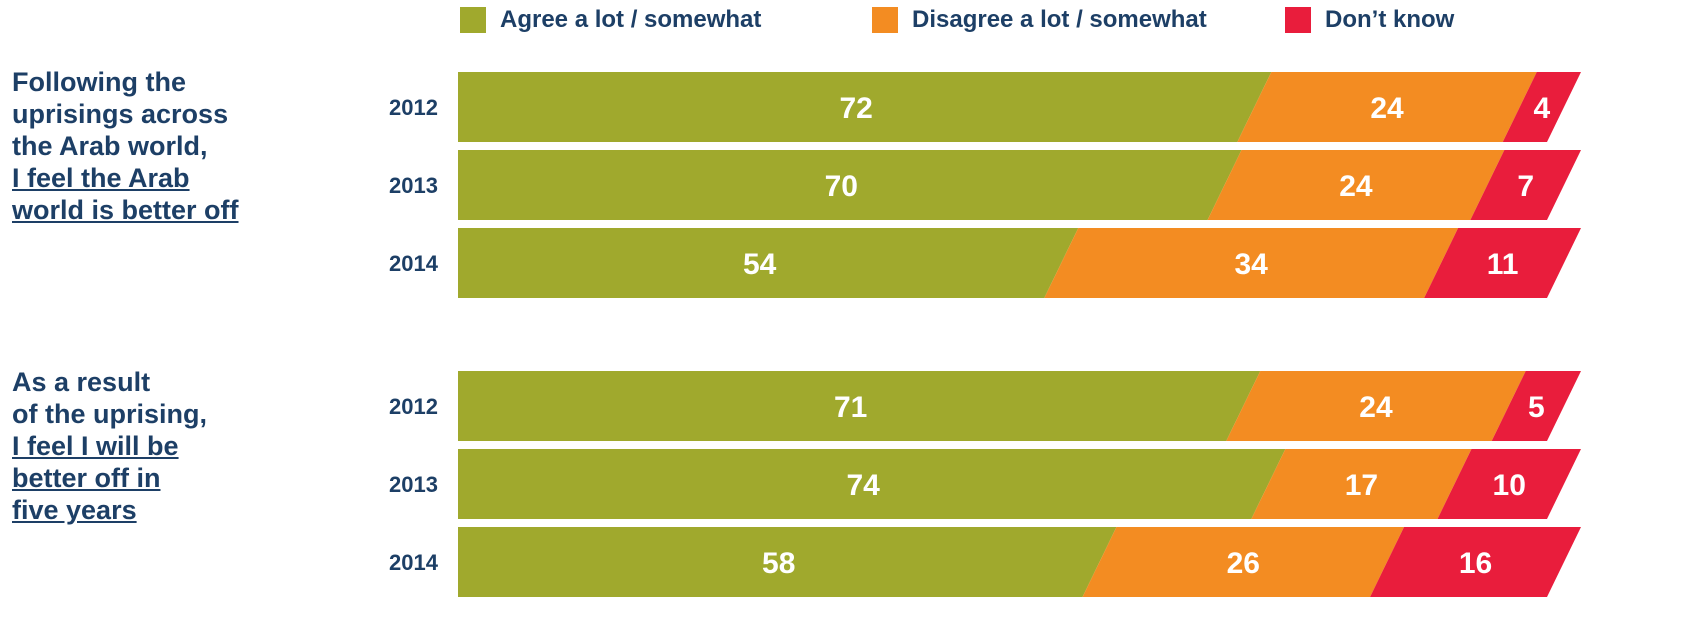  I want to click on agree-value-label: 70, so click(841, 186).